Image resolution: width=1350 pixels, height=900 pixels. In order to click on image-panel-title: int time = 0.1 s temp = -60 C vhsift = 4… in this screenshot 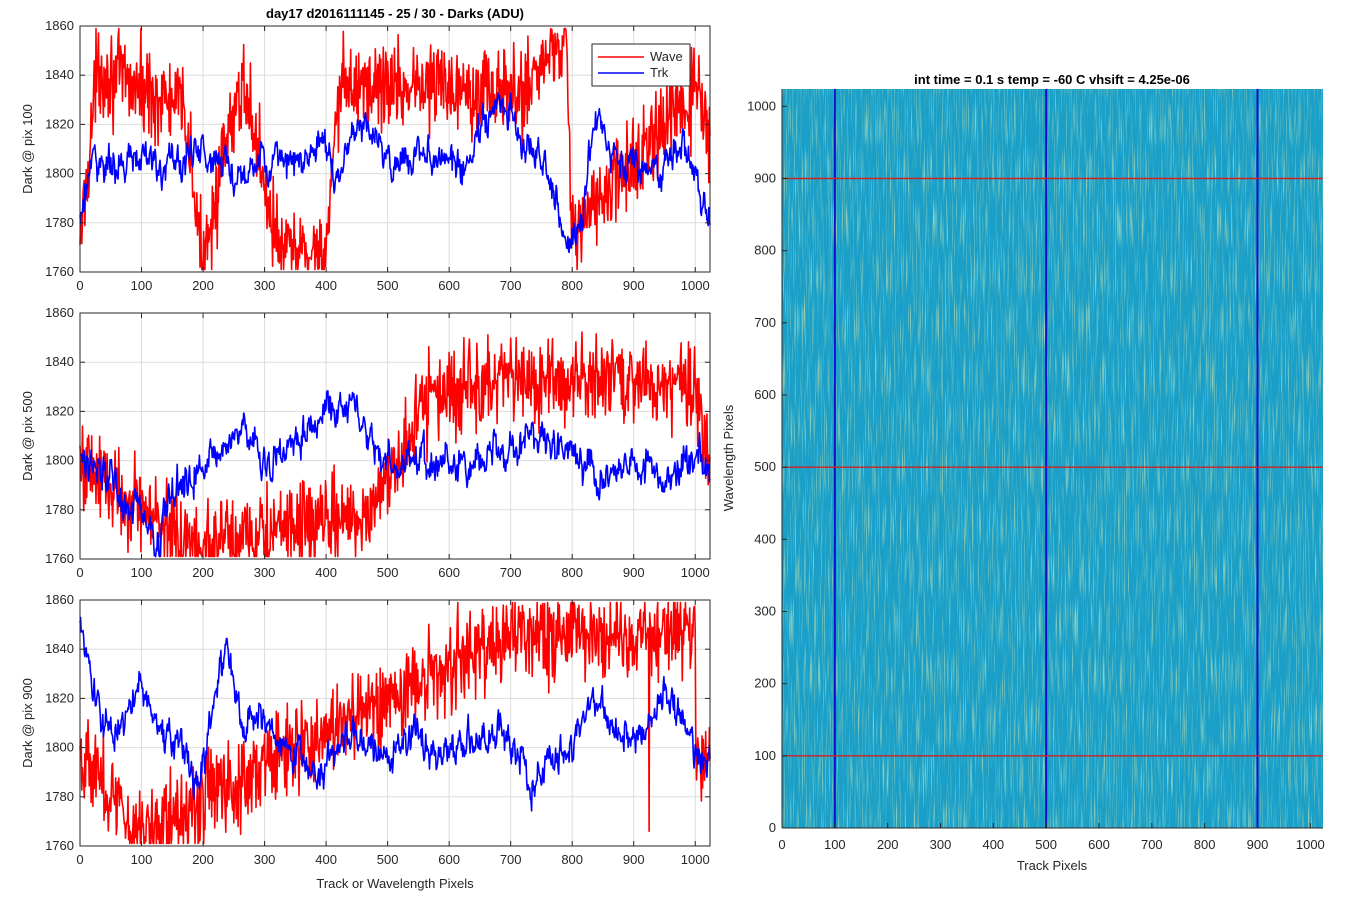, I will do `click(1052, 79)`.